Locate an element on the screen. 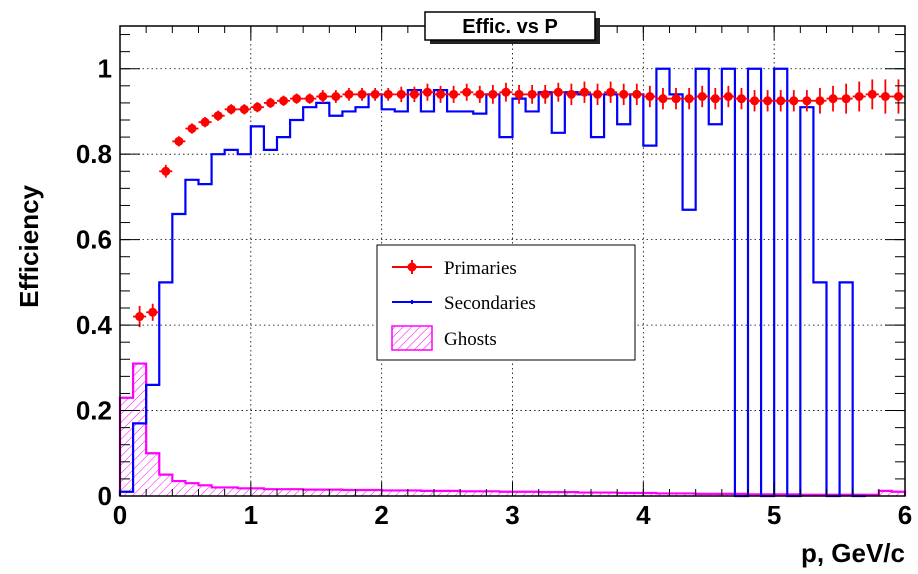 The image size is (918, 574). legend-entry-ghosts: Ghosts is located at coordinates (444, 338).